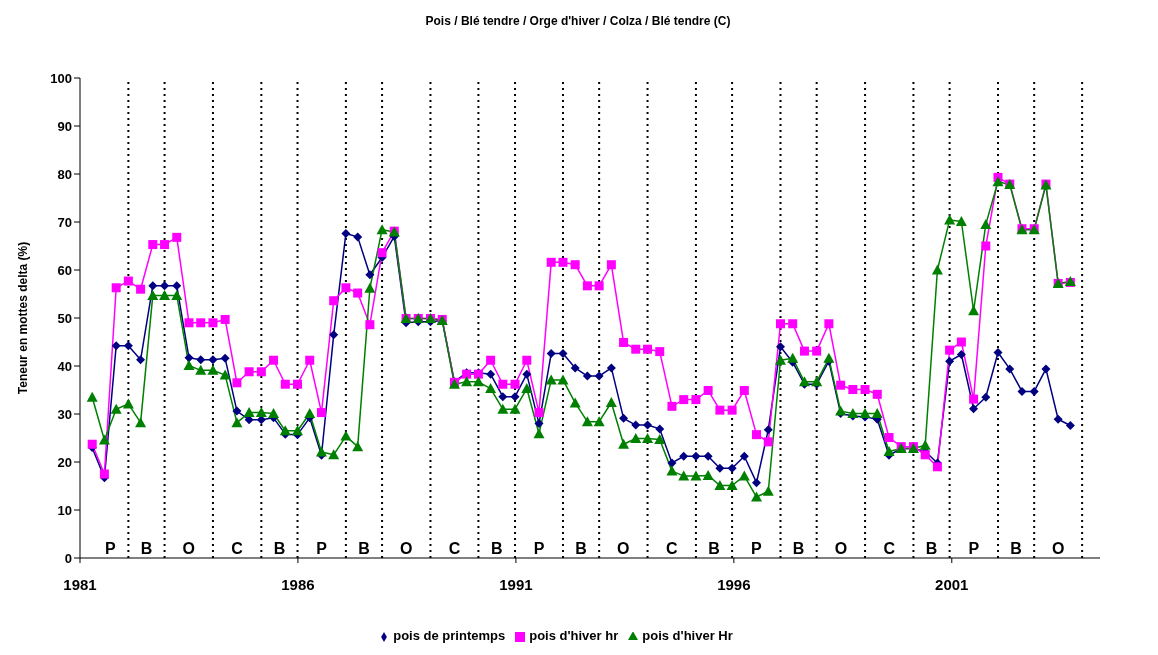 The image size is (1158, 655). I want to click on y-tick-label: 90, so click(64, 126).